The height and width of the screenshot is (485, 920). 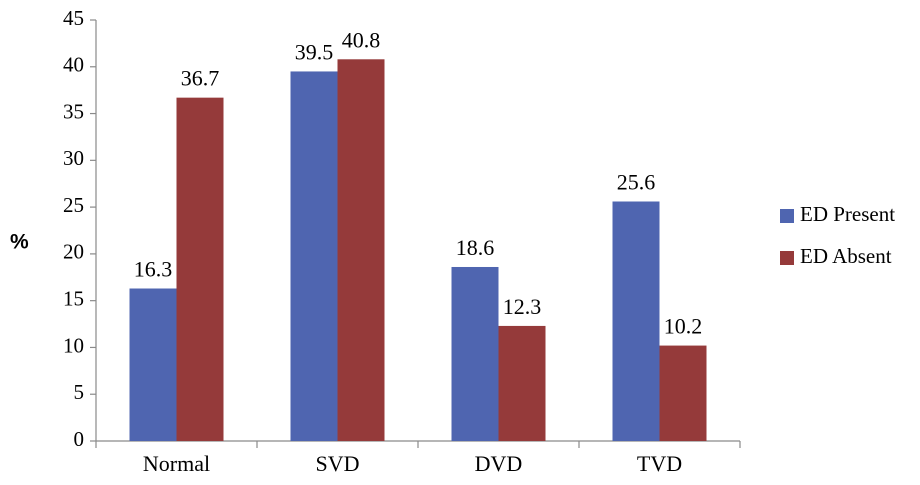 I want to click on legend: ED Present ED Absent, so click(x=837, y=235).